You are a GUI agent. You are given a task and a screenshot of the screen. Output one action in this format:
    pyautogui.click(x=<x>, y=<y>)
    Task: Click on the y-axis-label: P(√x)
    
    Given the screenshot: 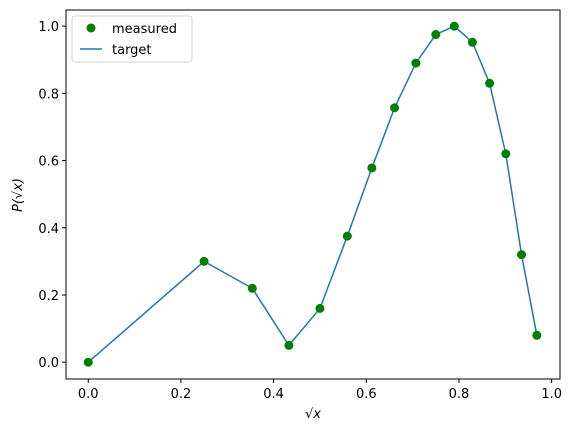 What is the action you would take?
    pyautogui.click(x=18, y=195)
    